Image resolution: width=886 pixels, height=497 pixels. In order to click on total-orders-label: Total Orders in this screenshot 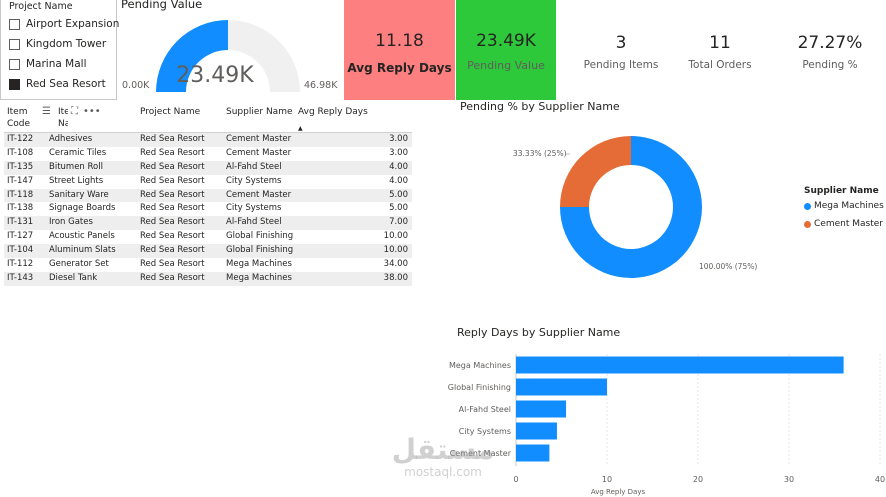, I will do `click(720, 65)`.